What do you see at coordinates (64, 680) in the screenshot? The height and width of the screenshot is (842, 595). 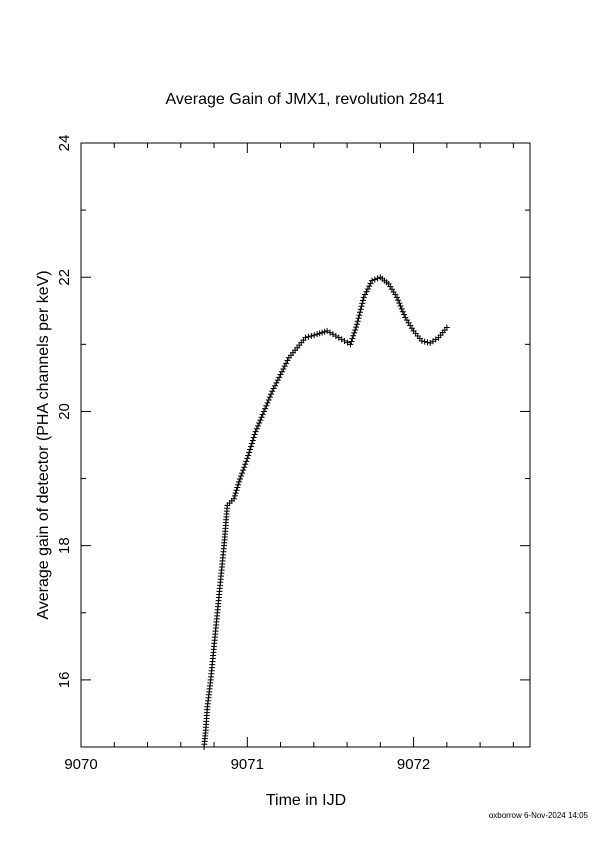 I see `y-tick-label: 16` at bounding box center [64, 680].